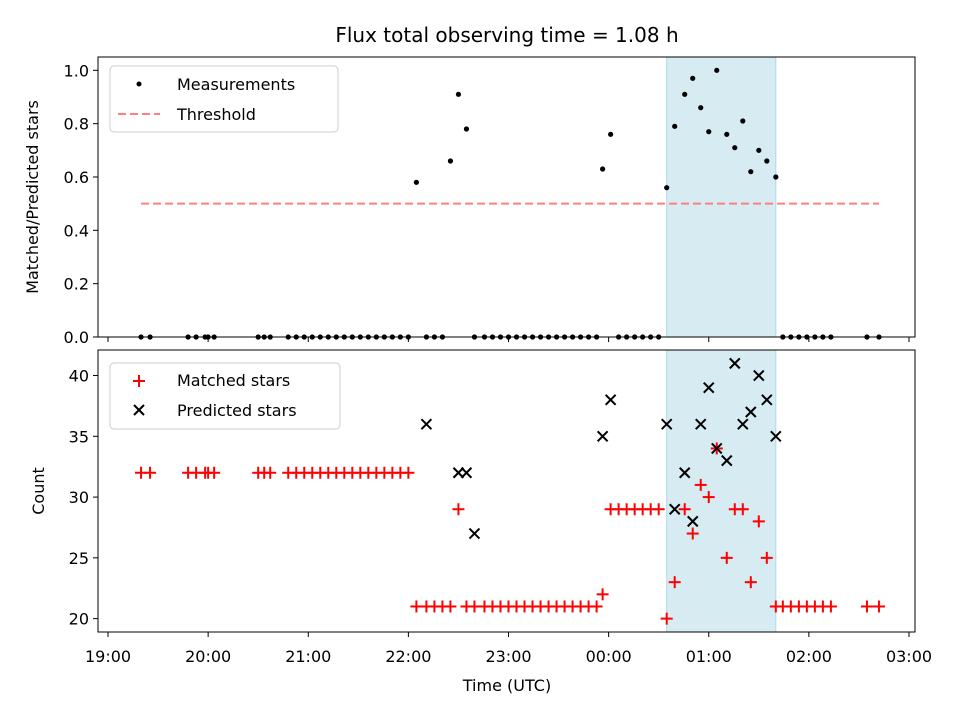  I want to click on legend-threshold-label: Threshold, so click(216, 114).